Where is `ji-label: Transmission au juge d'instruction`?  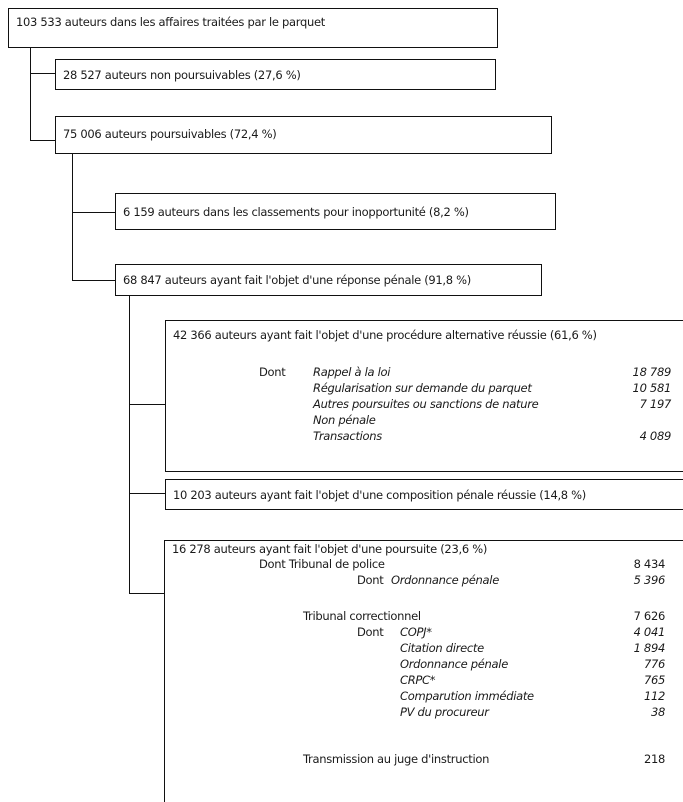 ji-label: Transmission au juge d'instruction is located at coordinates (396, 759).